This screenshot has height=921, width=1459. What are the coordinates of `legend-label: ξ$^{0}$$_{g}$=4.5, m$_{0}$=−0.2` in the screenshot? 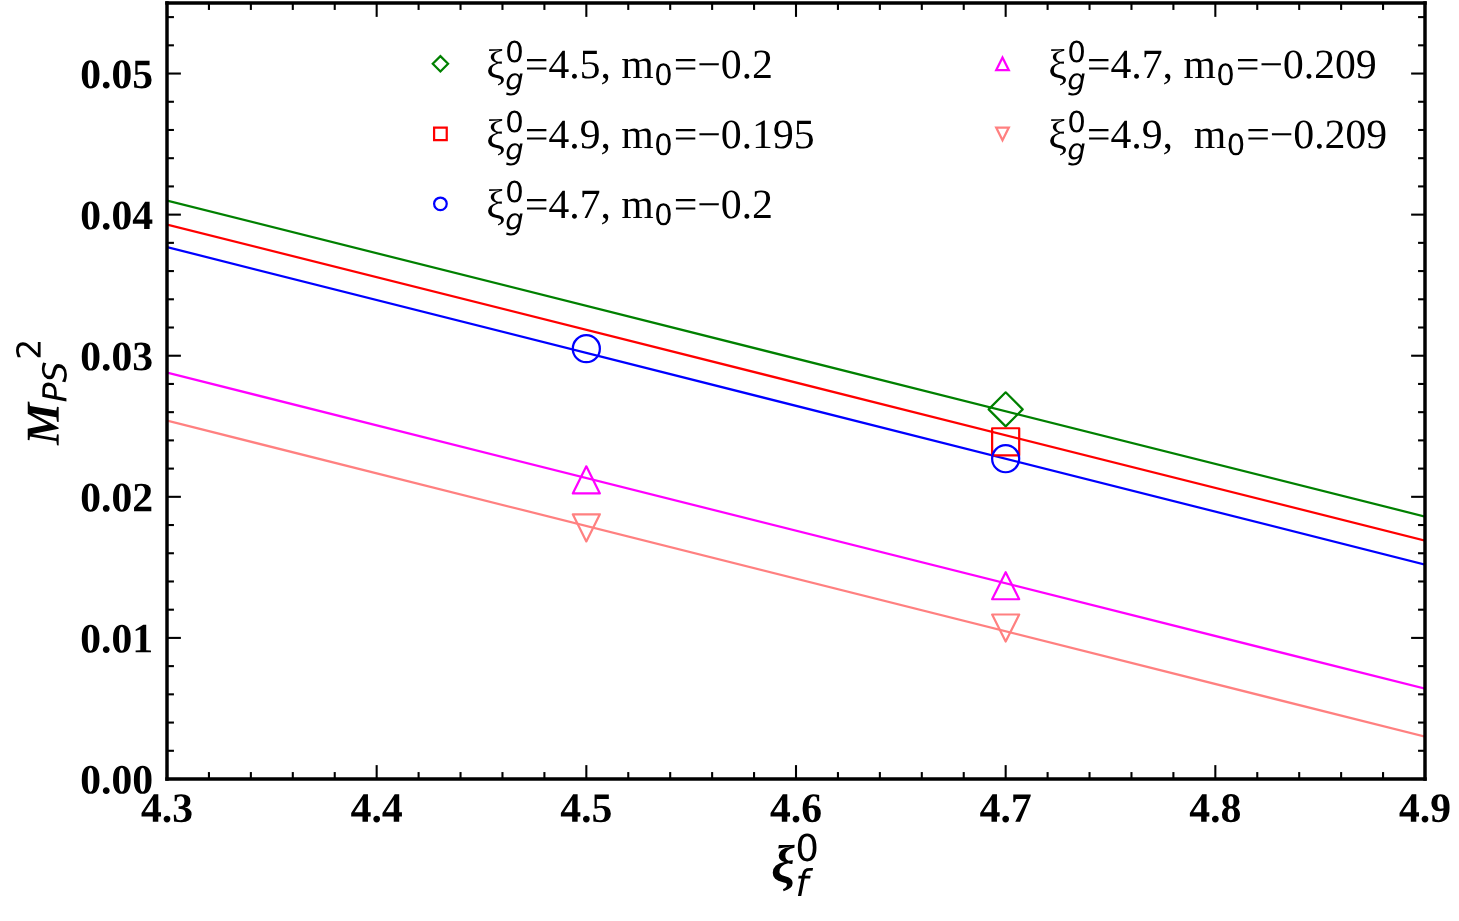 It's located at (629, 68).